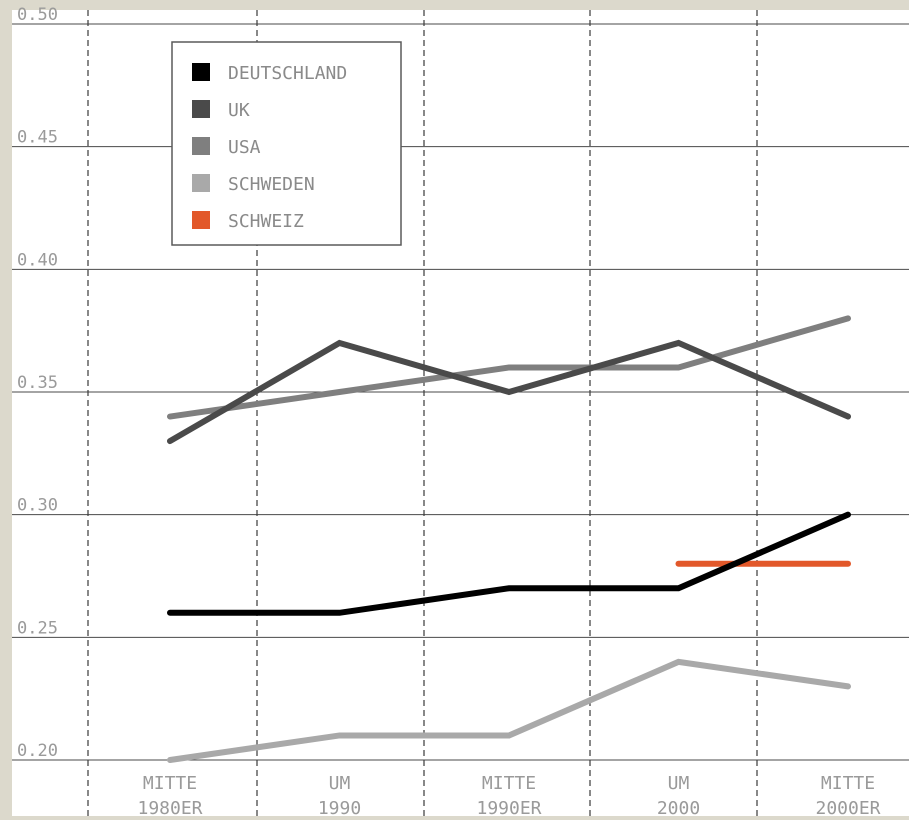 The width and height of the screenshot is (909, 820). Describe the element at coordinates (678, 807) in the screenshot. I see `x-tick-label: 2000` at that location.